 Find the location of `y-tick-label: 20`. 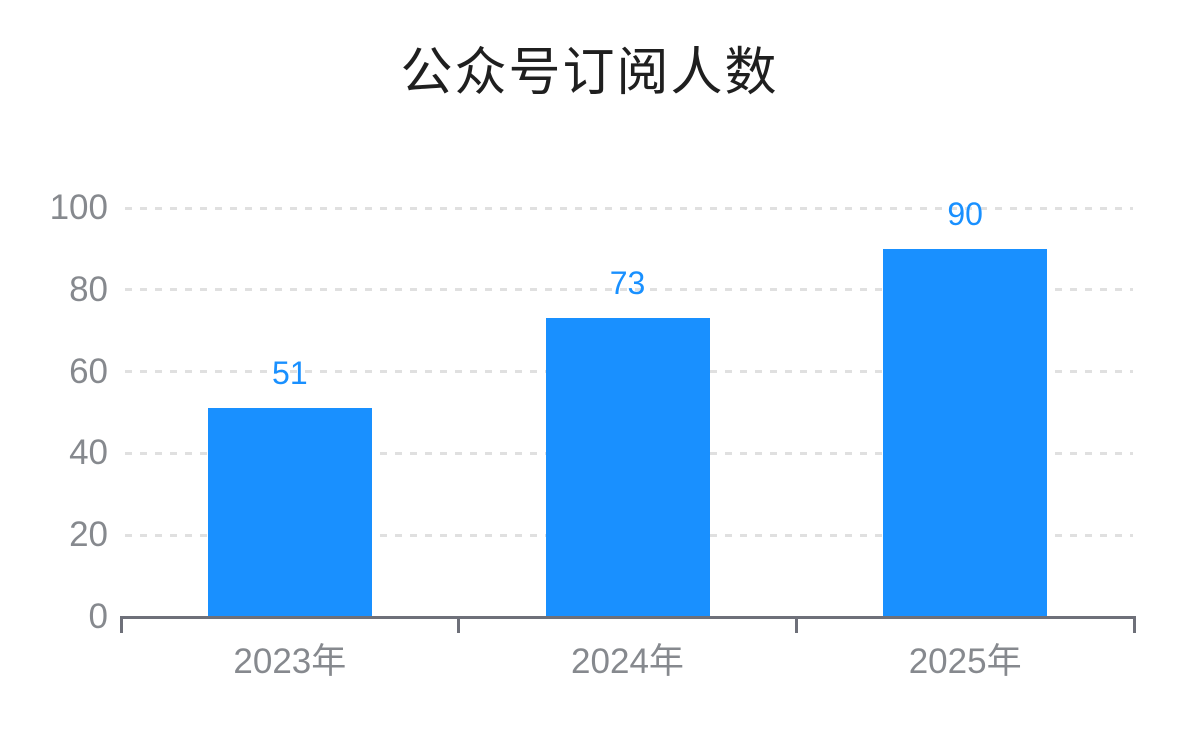

y-tick-label: 20 is located at coordinates (88, 535).